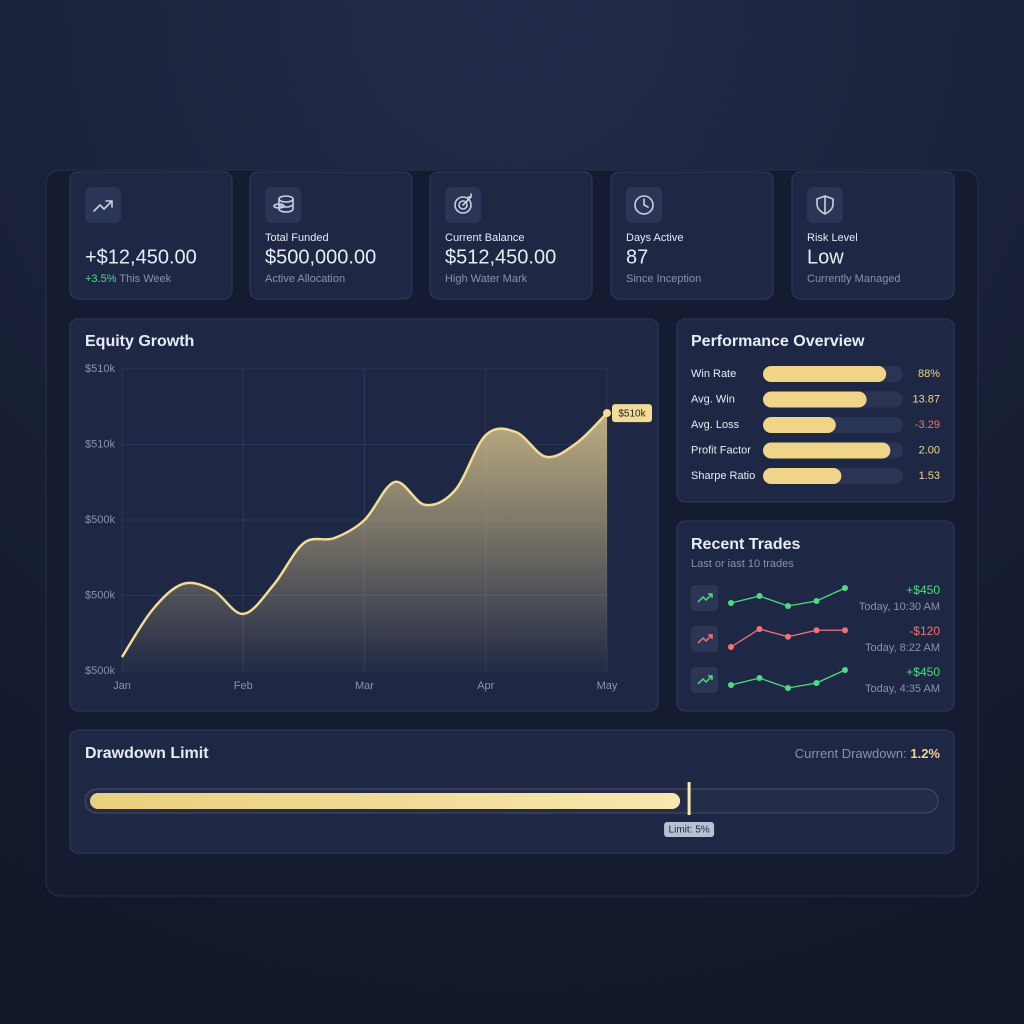  I want to click on trade-time: Today, 10:30 AM, so click(899, 607).